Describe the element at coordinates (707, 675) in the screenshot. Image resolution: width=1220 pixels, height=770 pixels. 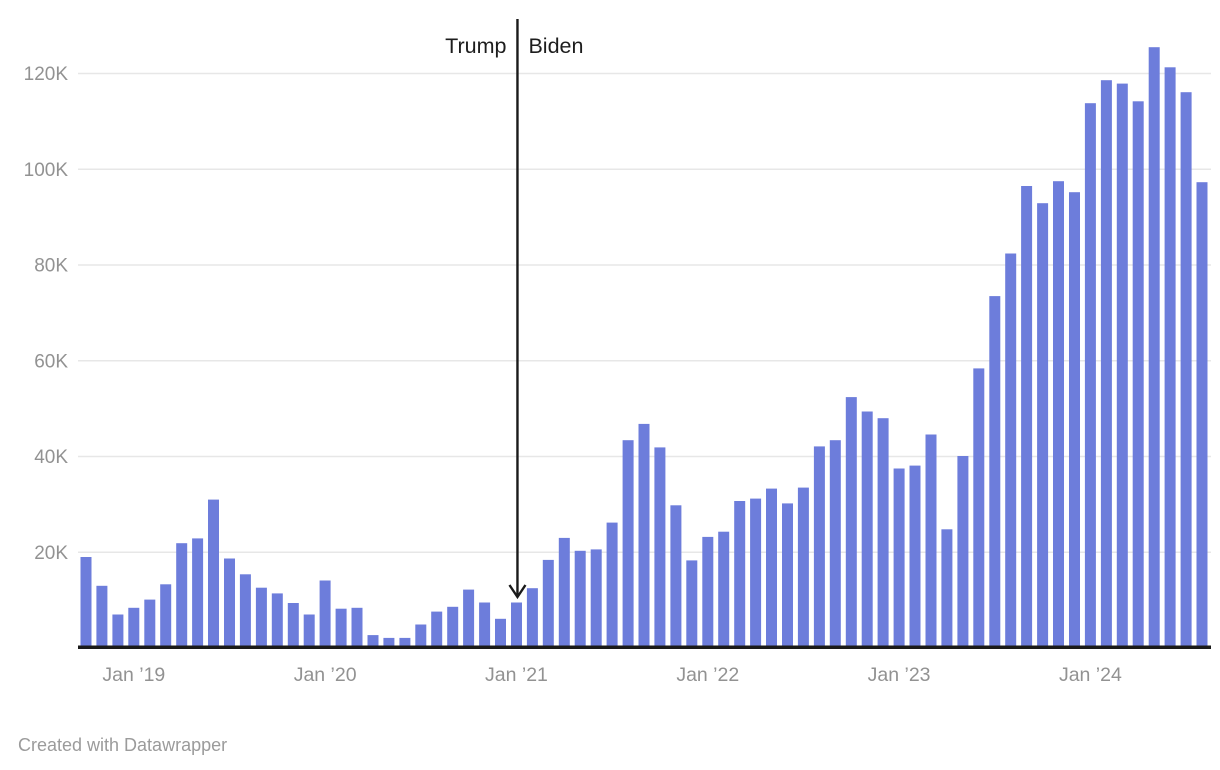
I see `x-tick-label: Jan ’22` at that location.